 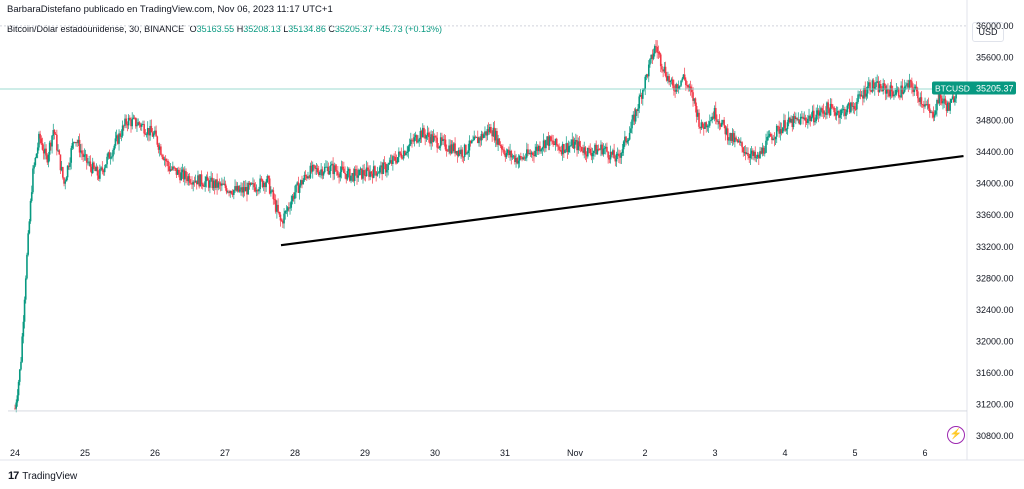 I want to click on time-tick-label: 29, so click(x=365, y=453).